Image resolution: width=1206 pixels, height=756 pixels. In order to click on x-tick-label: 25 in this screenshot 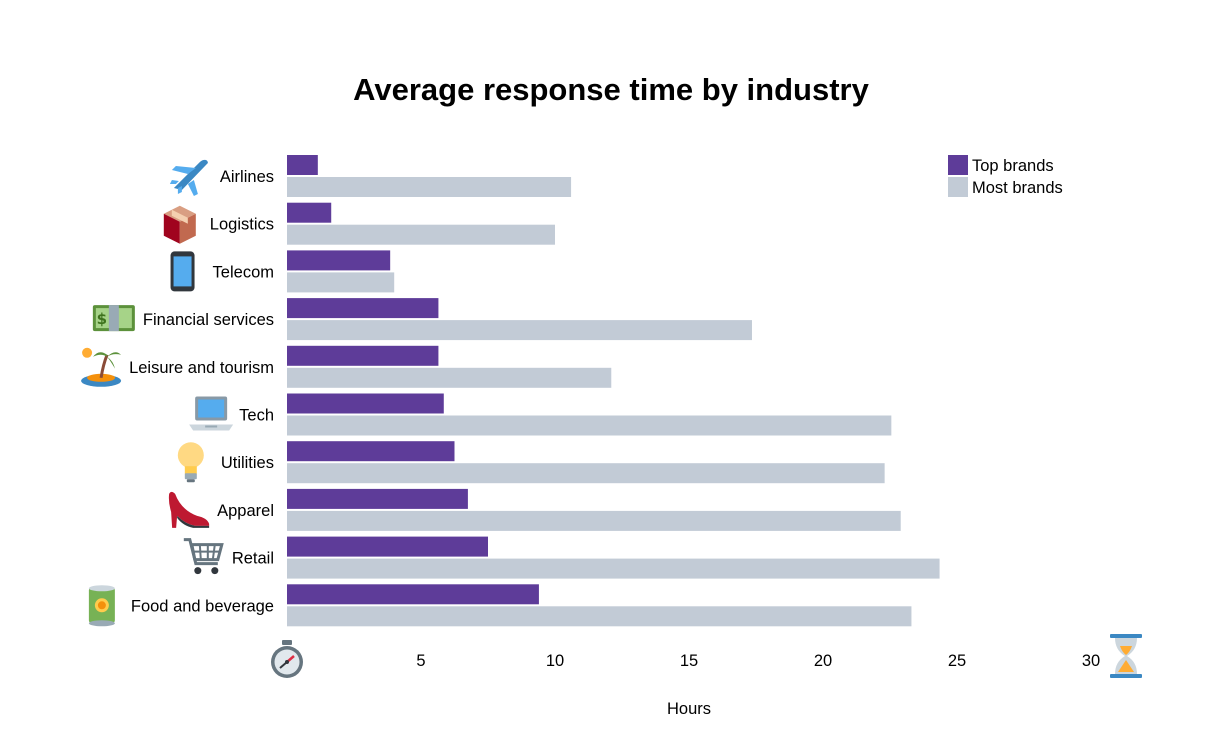, I will do `click(957, 661)`.